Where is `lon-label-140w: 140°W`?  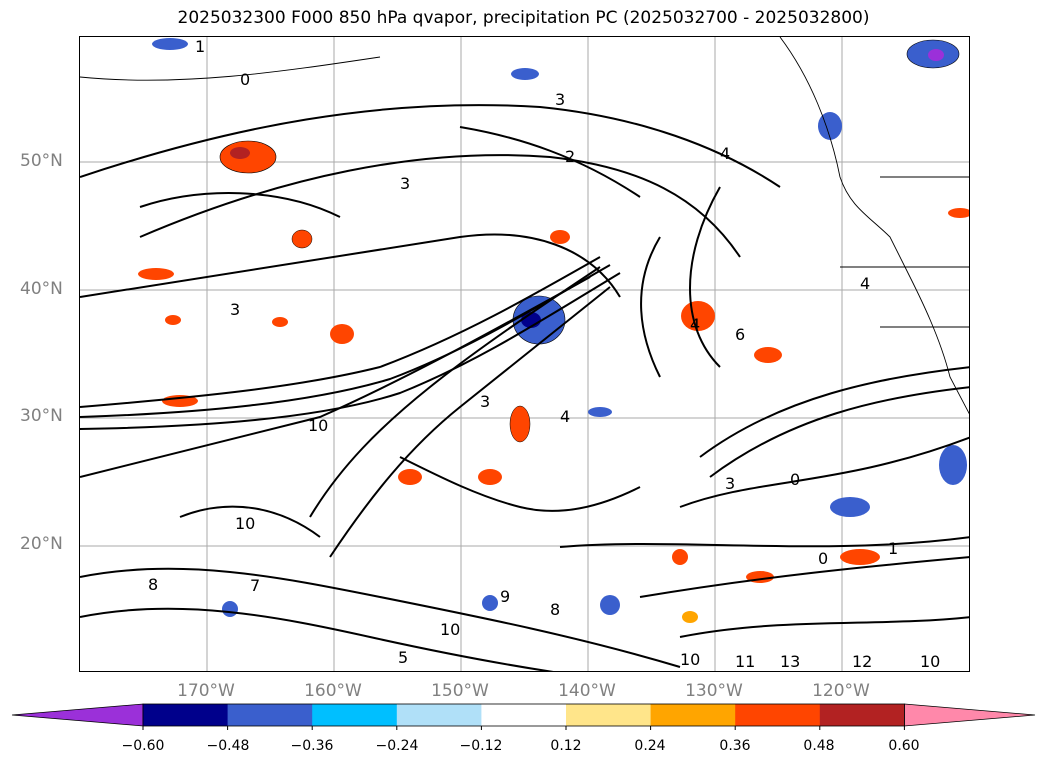
lon-label-140w: 140°W is located at coordinates (587, 691).